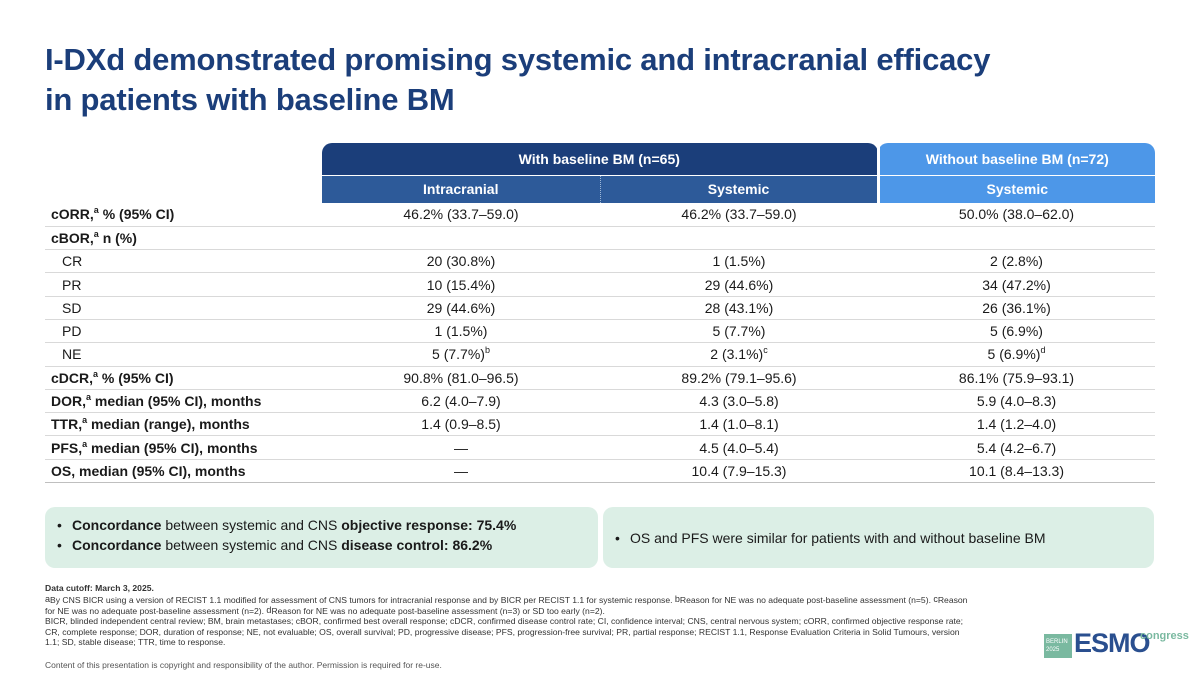 The image size is (1200, 679). What do you see at coordinates (183, 424) in the screenshot?
I see `row-label: TTR,a median (range), months` at bounding box center [183, 424].